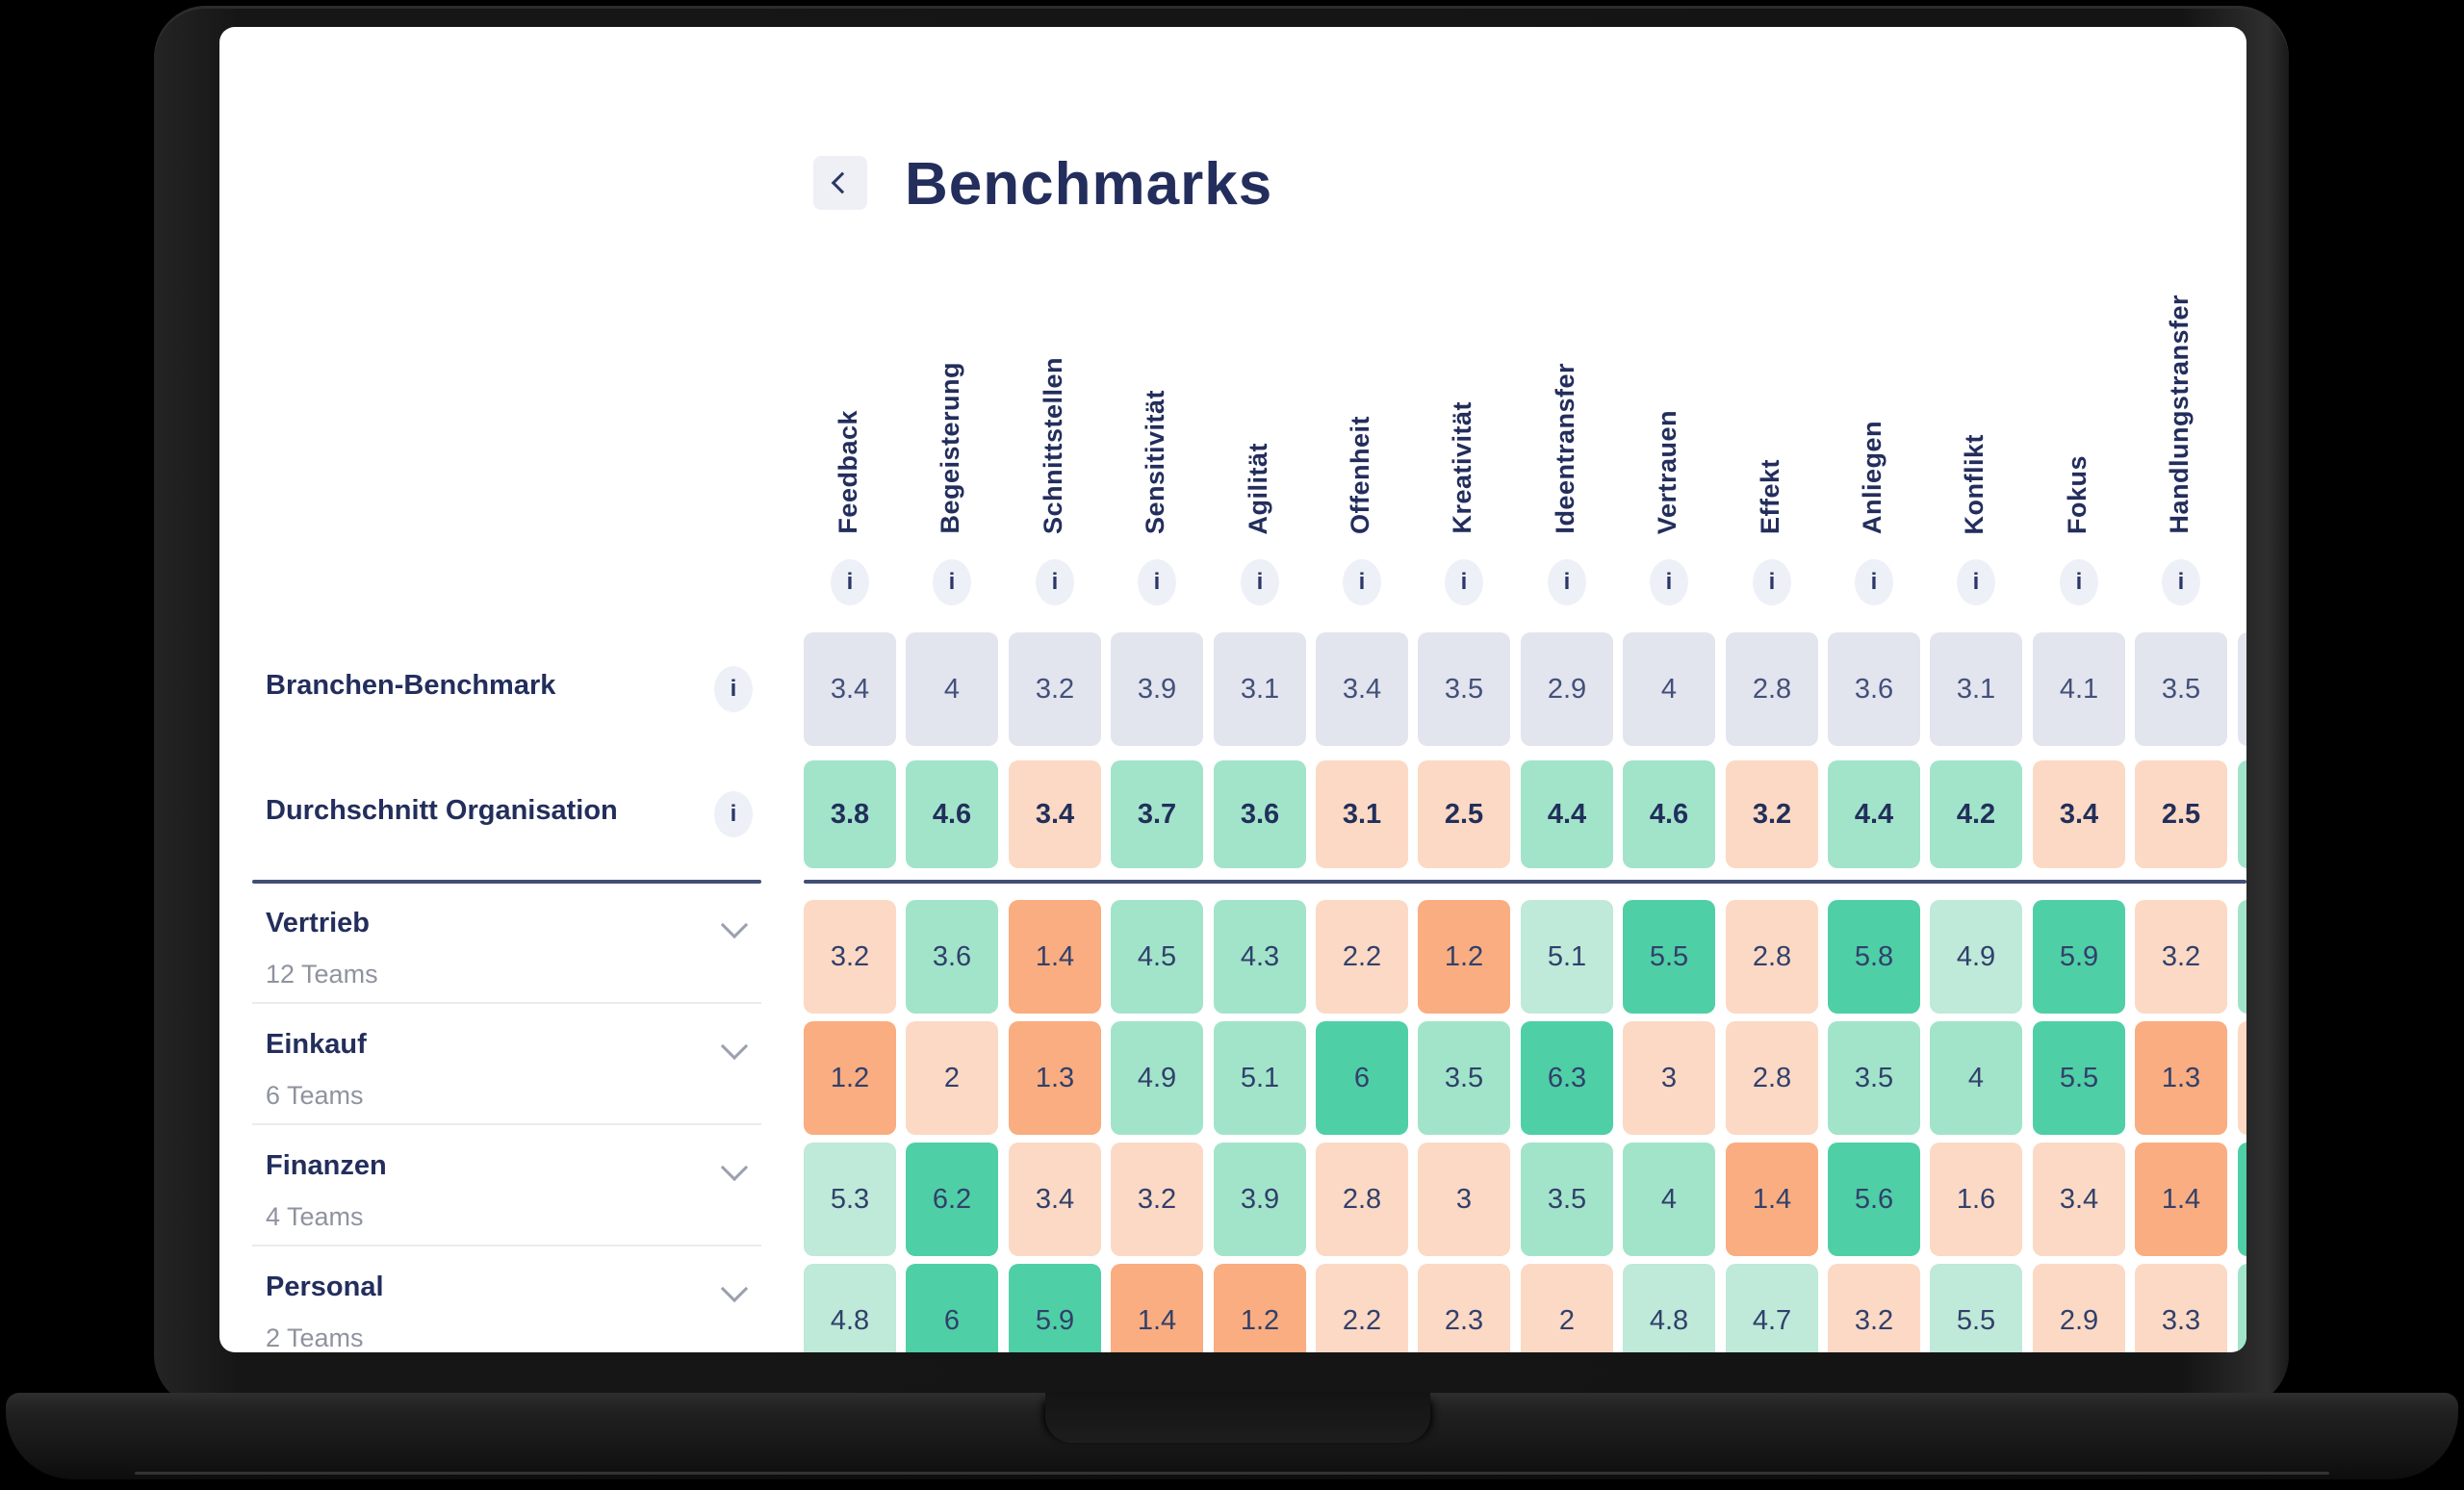 The width and height of the screenshot is (2464, 1490). Describe the element at coordinates (1464, 1199) in the screenshot. I see `heatmap-cell: 3` at that location.